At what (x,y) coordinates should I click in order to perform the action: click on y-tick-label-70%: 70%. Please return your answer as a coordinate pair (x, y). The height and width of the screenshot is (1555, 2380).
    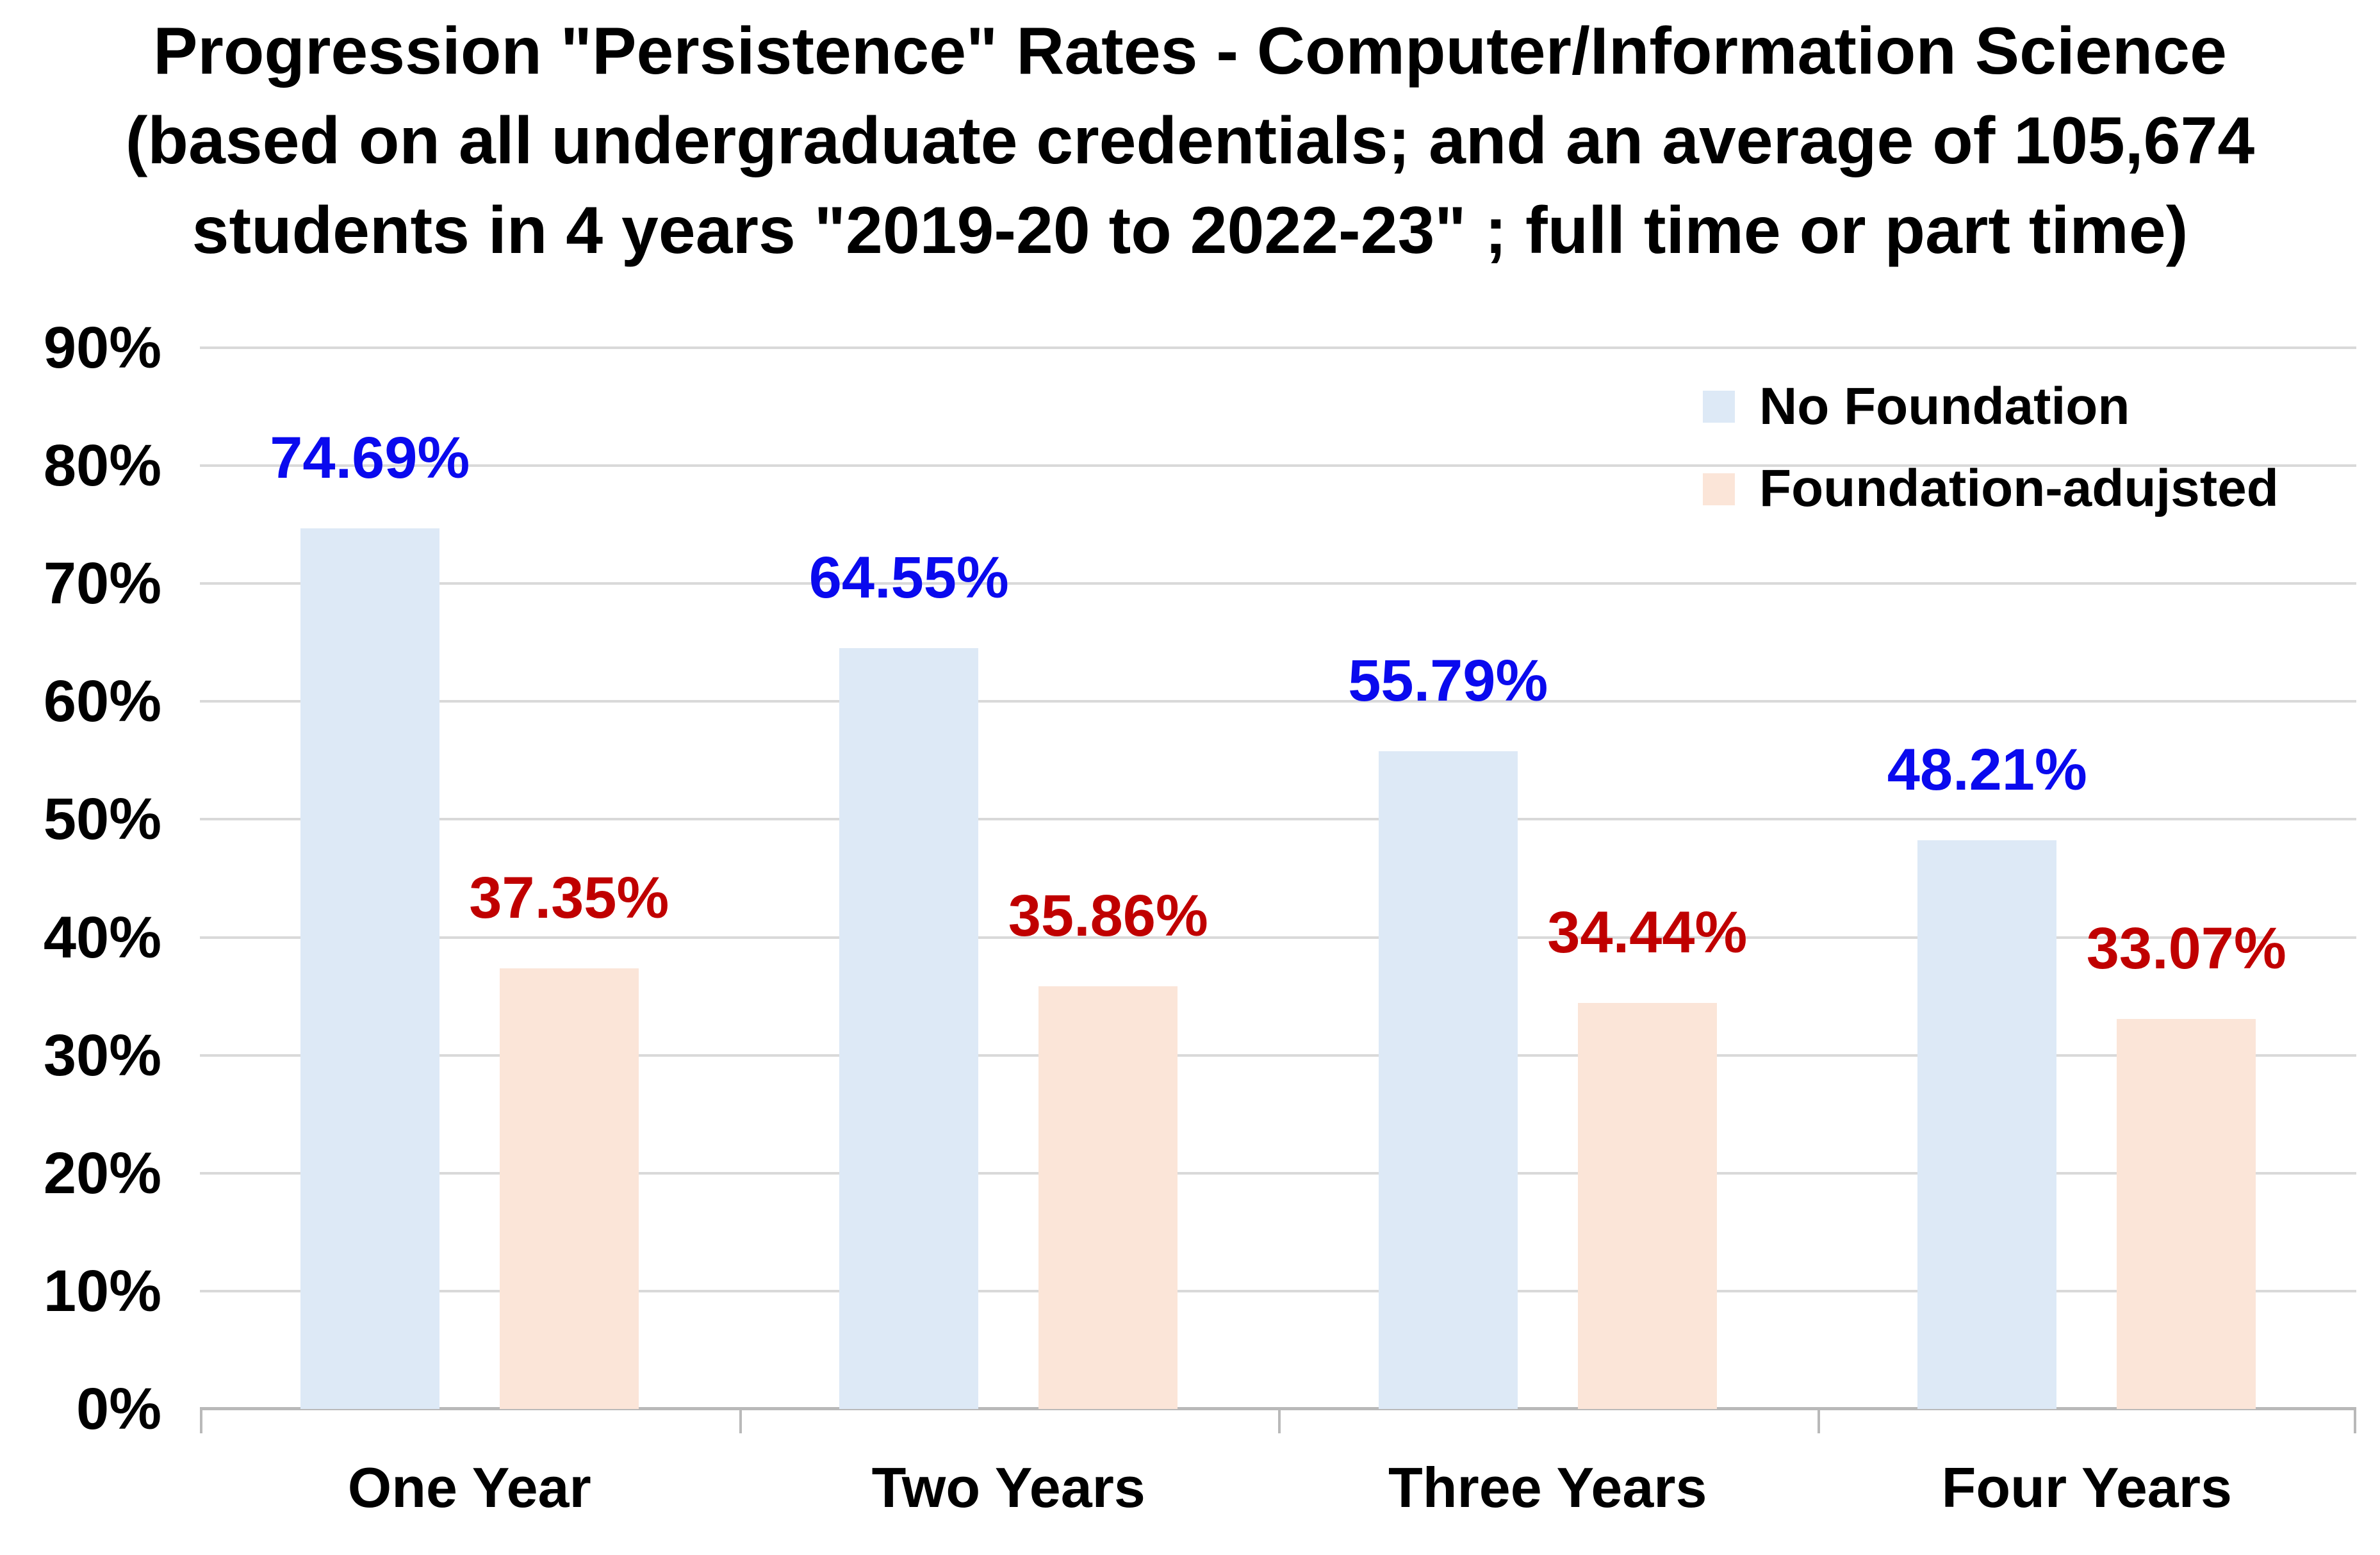
    Looking at the image, I should click on (102, 584).